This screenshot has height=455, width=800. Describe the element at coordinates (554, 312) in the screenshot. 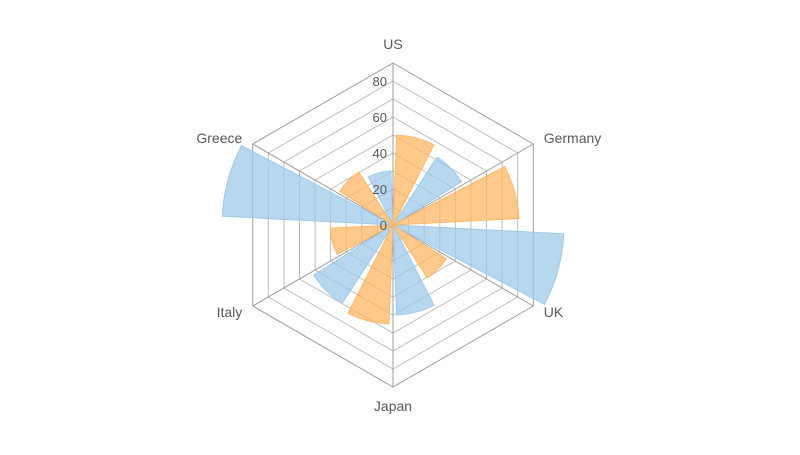

I see `category-label-uk: UK` at that location.